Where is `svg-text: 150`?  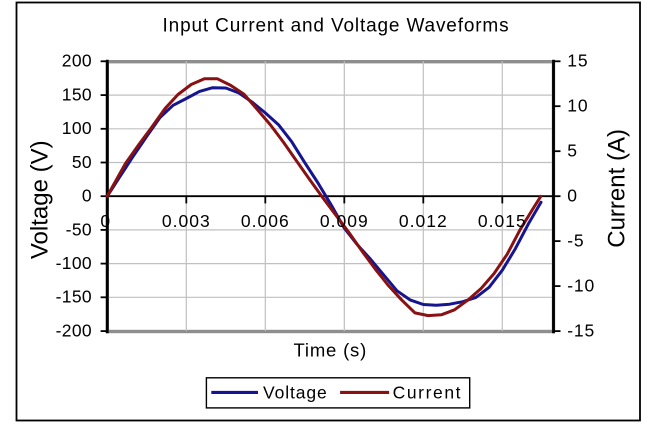
svg-text: 150 is located at coordinates (77, 95).